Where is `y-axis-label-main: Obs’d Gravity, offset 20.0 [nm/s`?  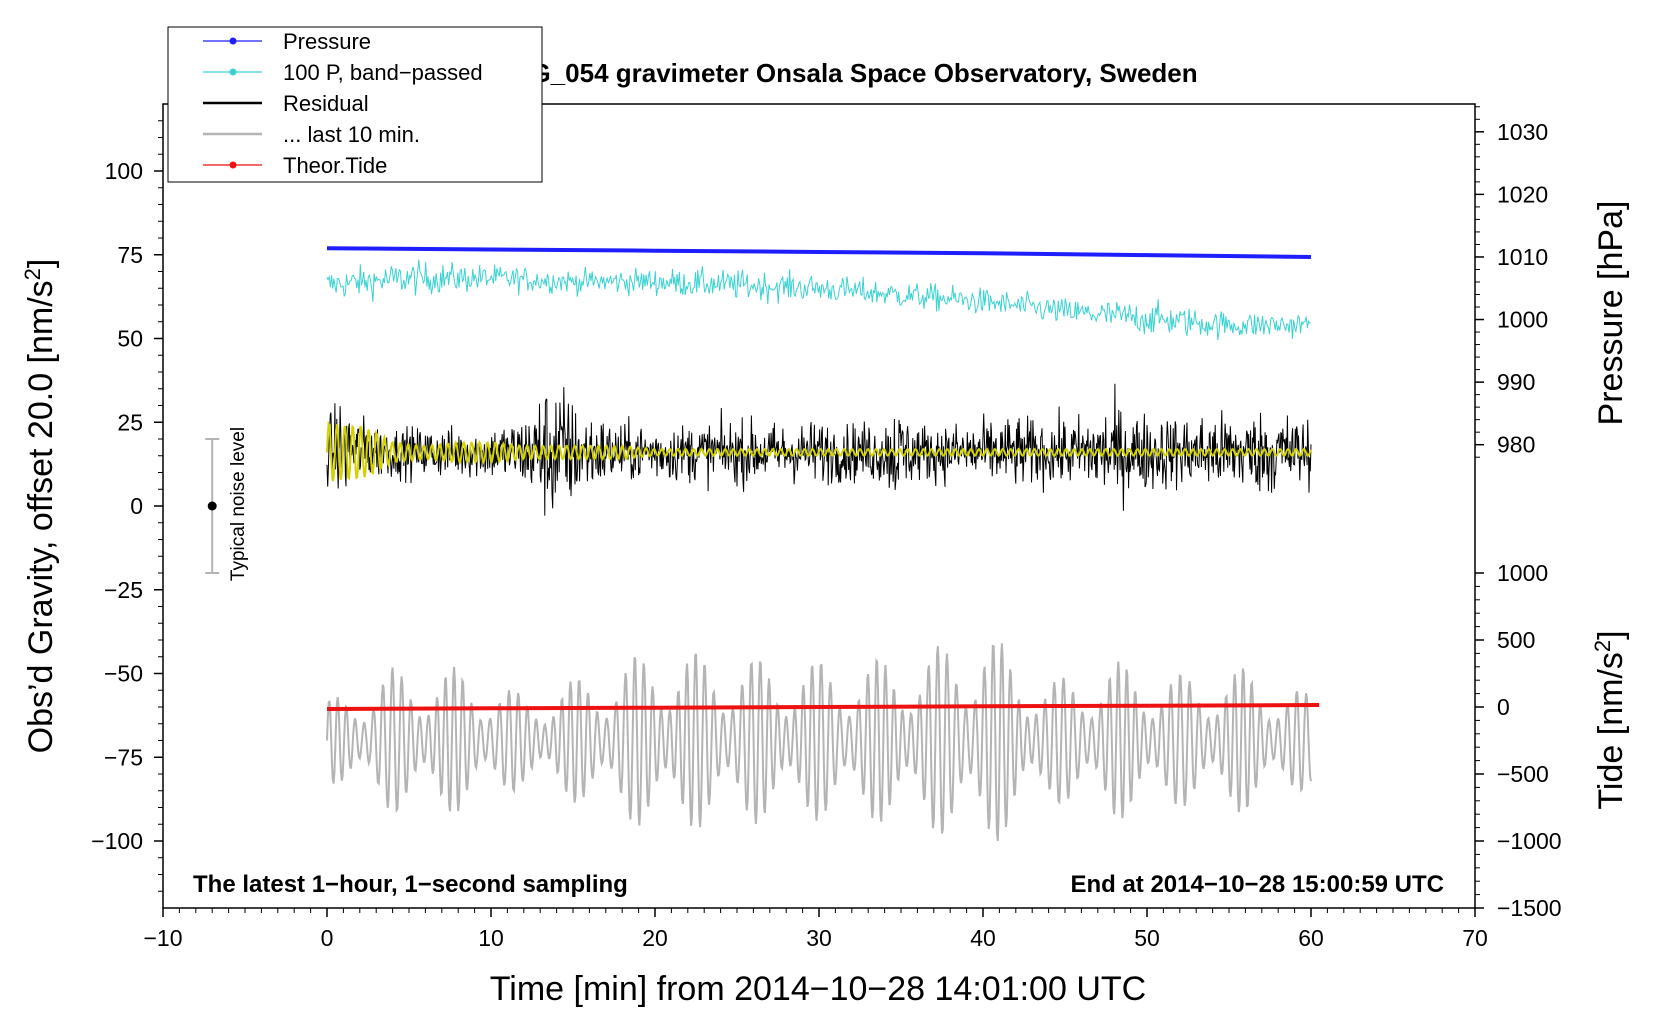
y-axis-label-main: Obs’d Gravity, offset 20.0 [nm/s is located at coordinates (41, 516).